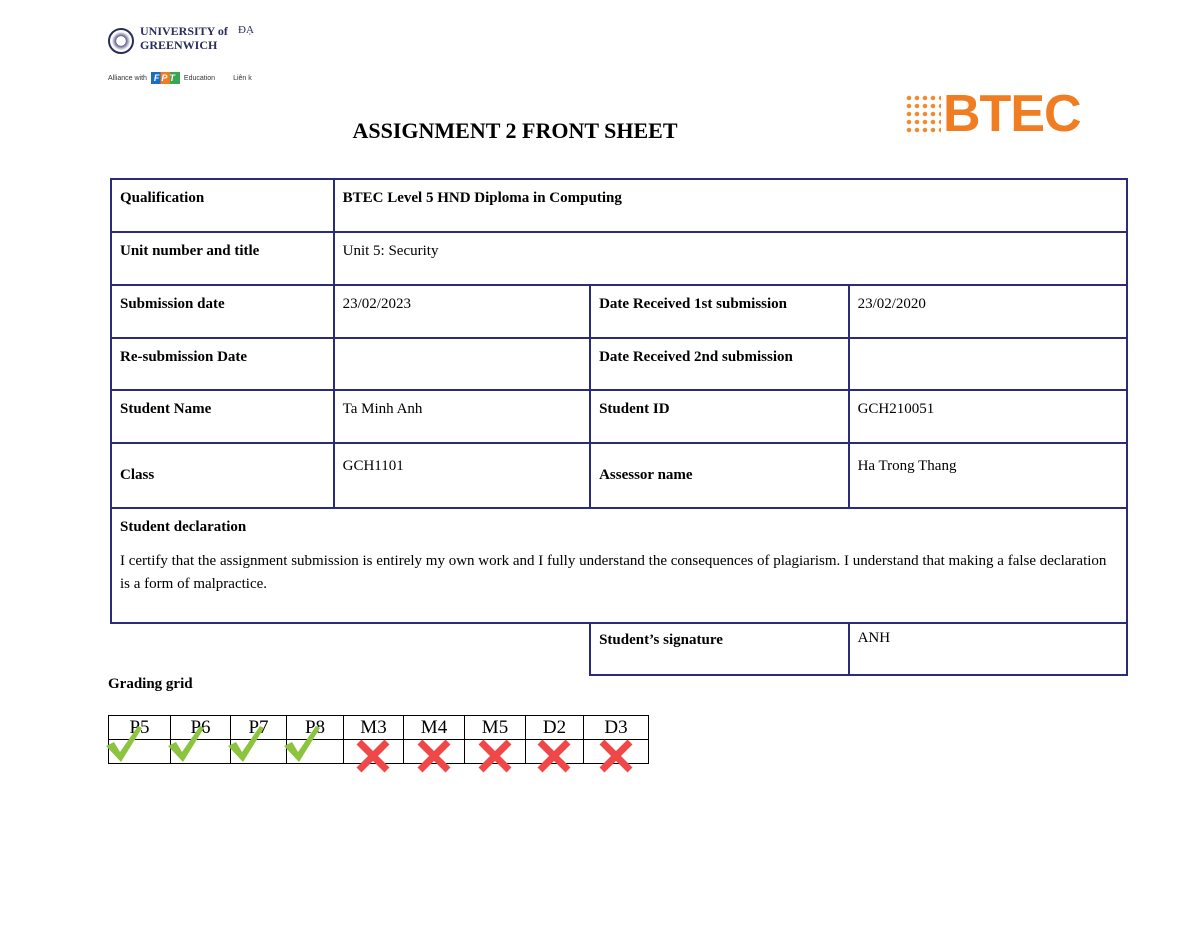 This screenshot has height=927, width=1200. What do you see at coordinates (127, 78) in the screenshot?
I see `alliance-text: Alliance with` at bounding box center [127, 78].